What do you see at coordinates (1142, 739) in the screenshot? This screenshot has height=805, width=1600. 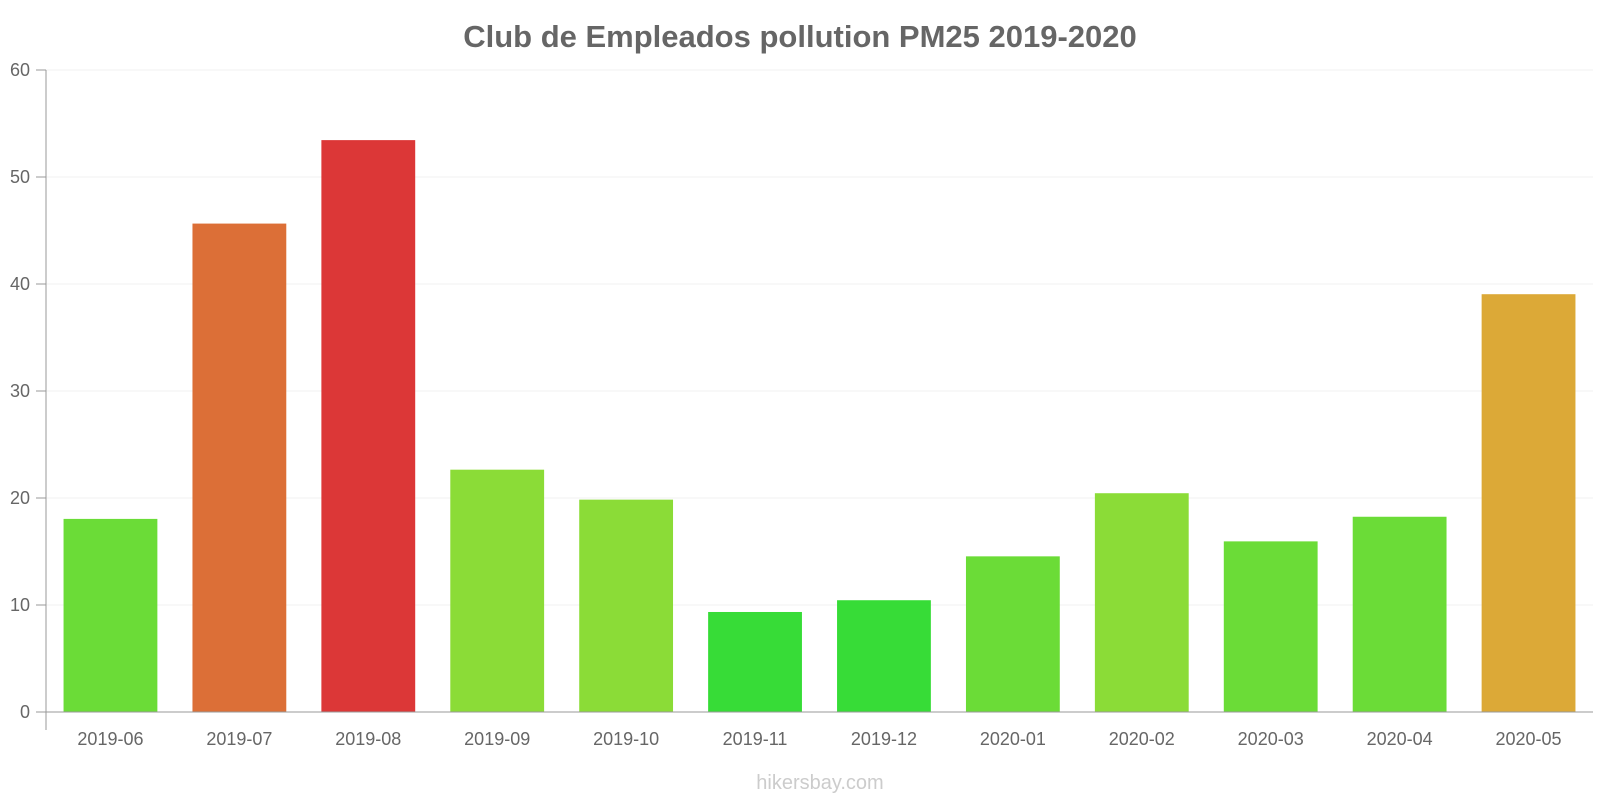 I see `x-tick-label: 2020-02` at bounding box center [1142, 739].